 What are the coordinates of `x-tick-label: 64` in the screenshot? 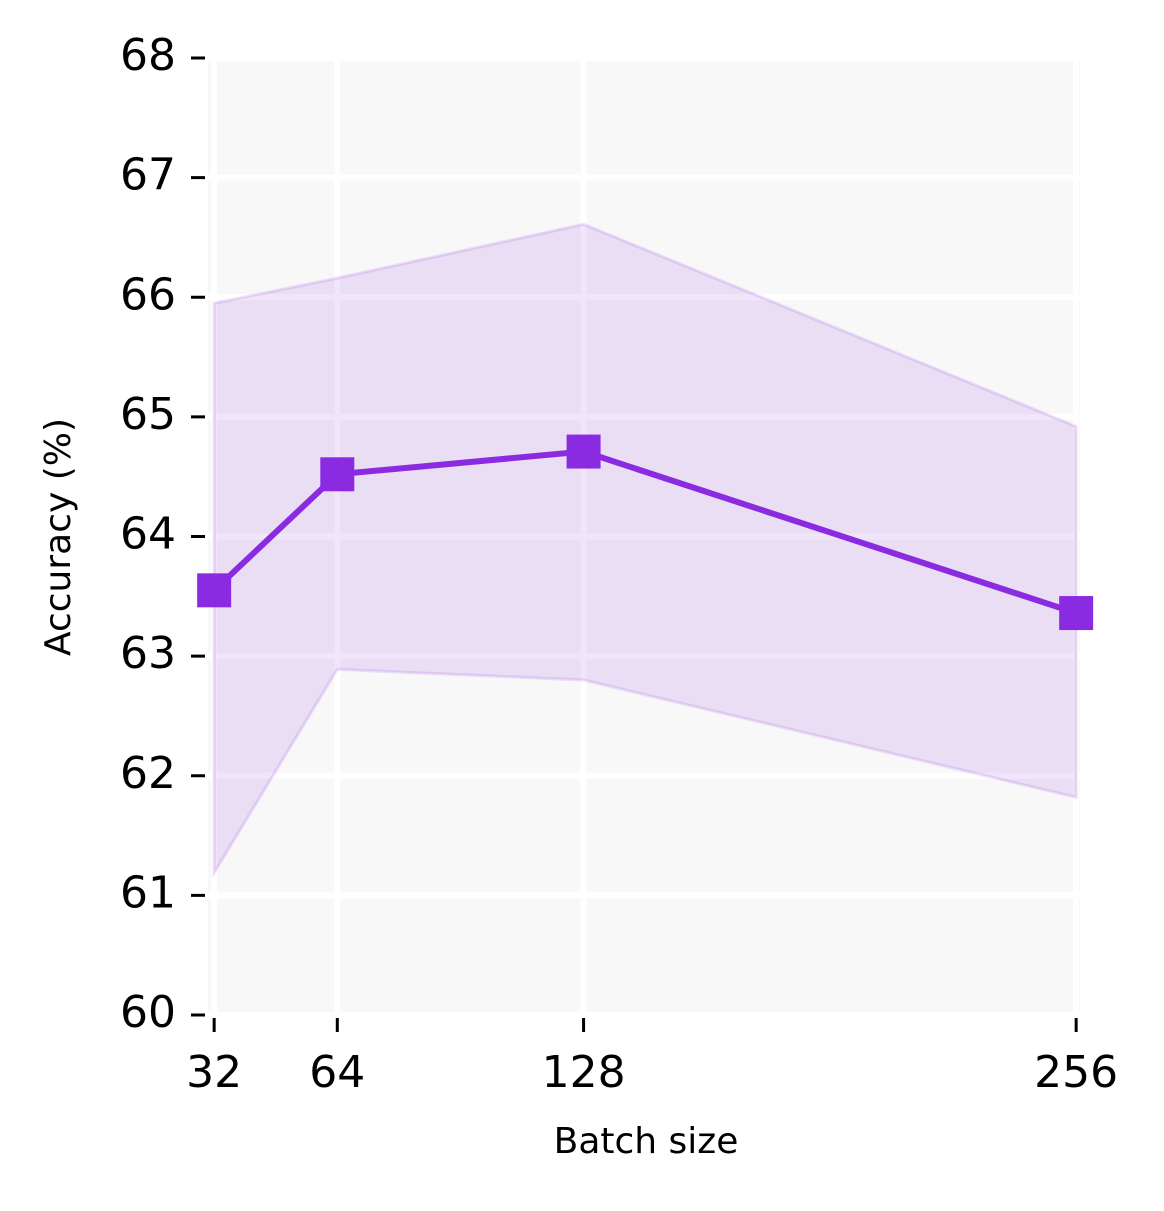 It's located at (337, 1072).